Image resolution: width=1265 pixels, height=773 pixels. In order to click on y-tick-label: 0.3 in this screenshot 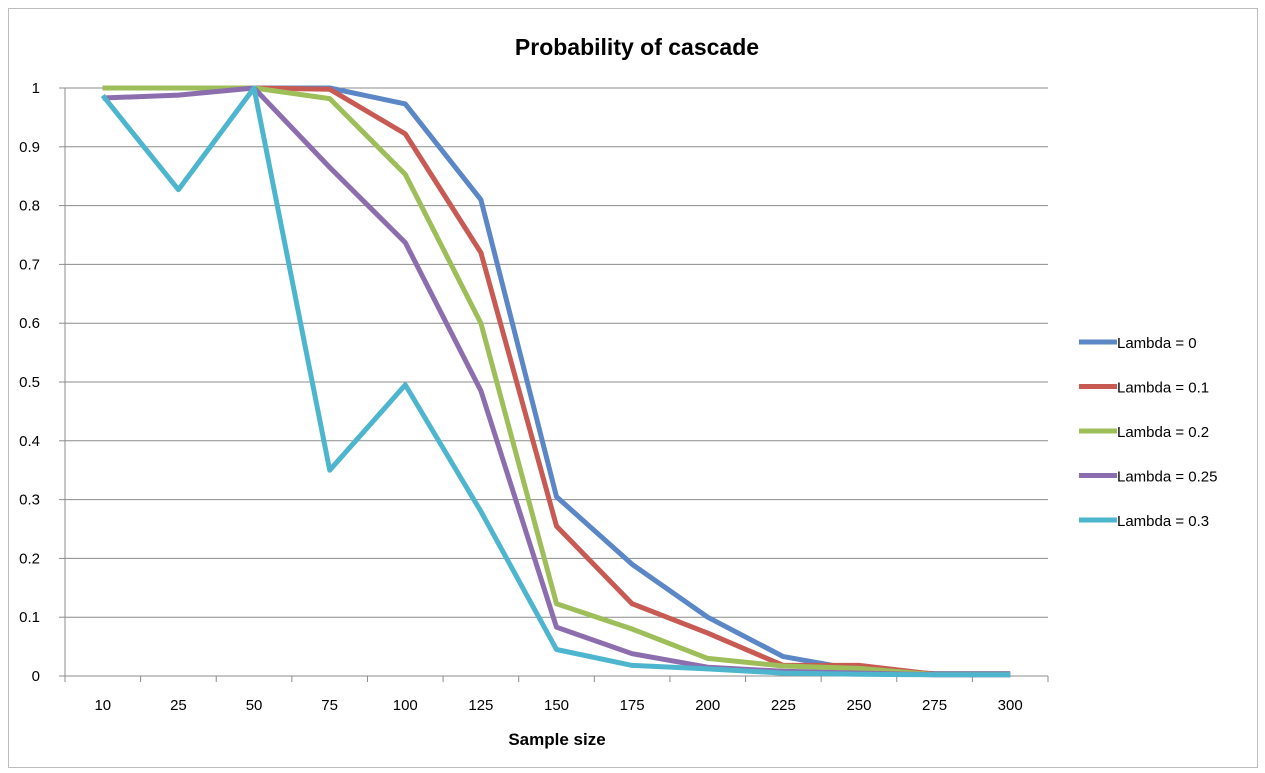, I will do `click(29, 500)`.